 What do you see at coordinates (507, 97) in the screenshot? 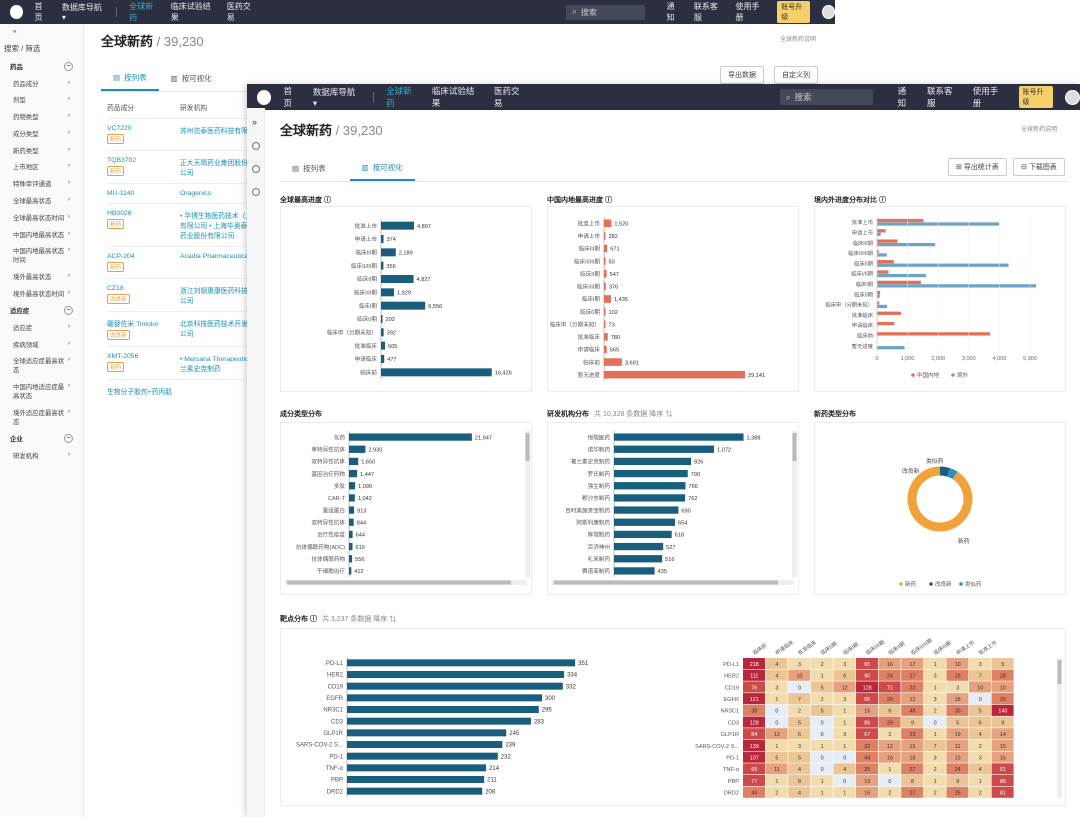
I see `nav-deals: 医药交易` at bounding box center [507, 97].